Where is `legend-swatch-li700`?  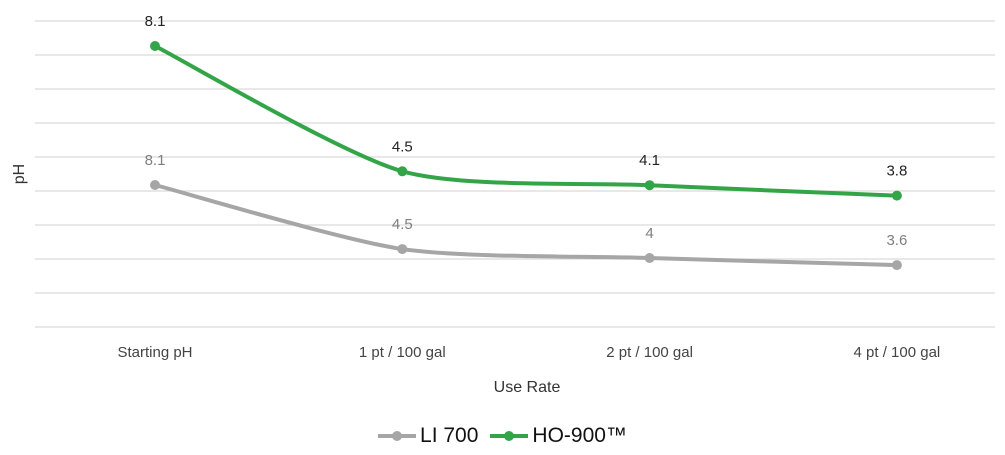 legend-swatch-li700 is located at coordinates (397, 436).